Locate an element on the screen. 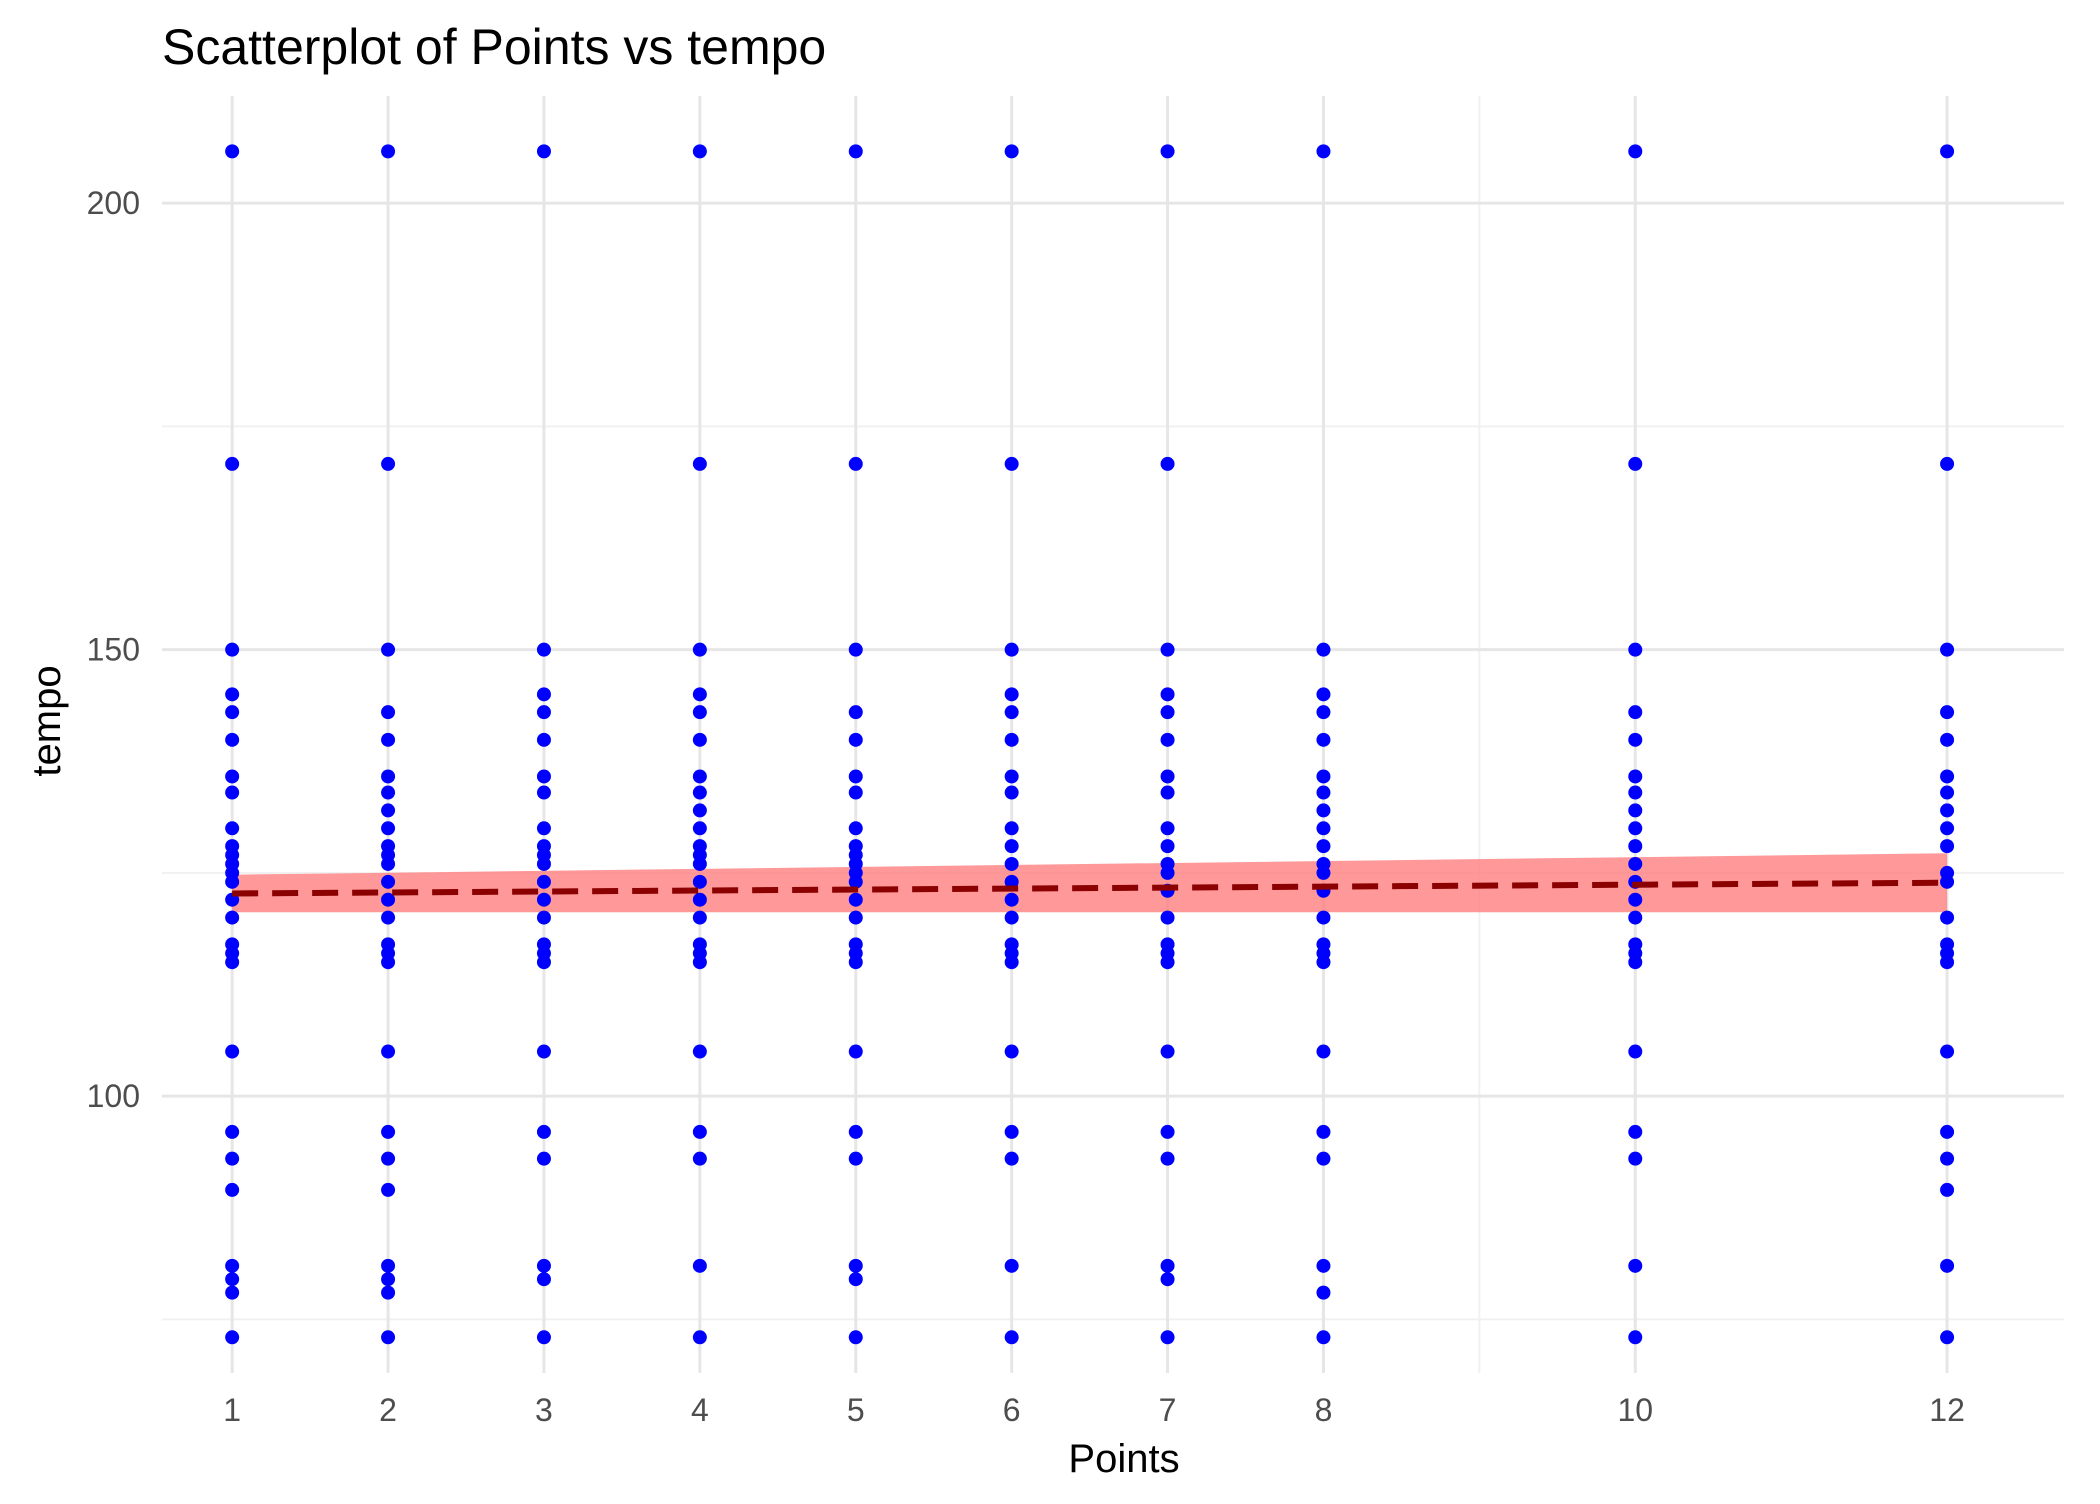 This screenshot has width=2100, height=1504. x-axis-ticks: 1 2 3 4 5 6 7 8 10 12 is located at coordinates (1094, 1410).